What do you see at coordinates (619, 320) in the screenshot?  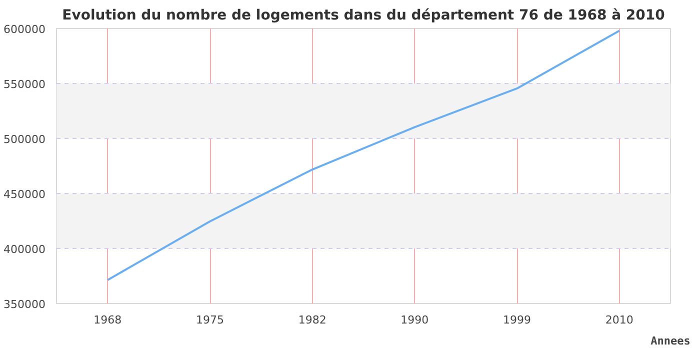 I see `x-tick-label: 2010` at bounding box center [619, 320].